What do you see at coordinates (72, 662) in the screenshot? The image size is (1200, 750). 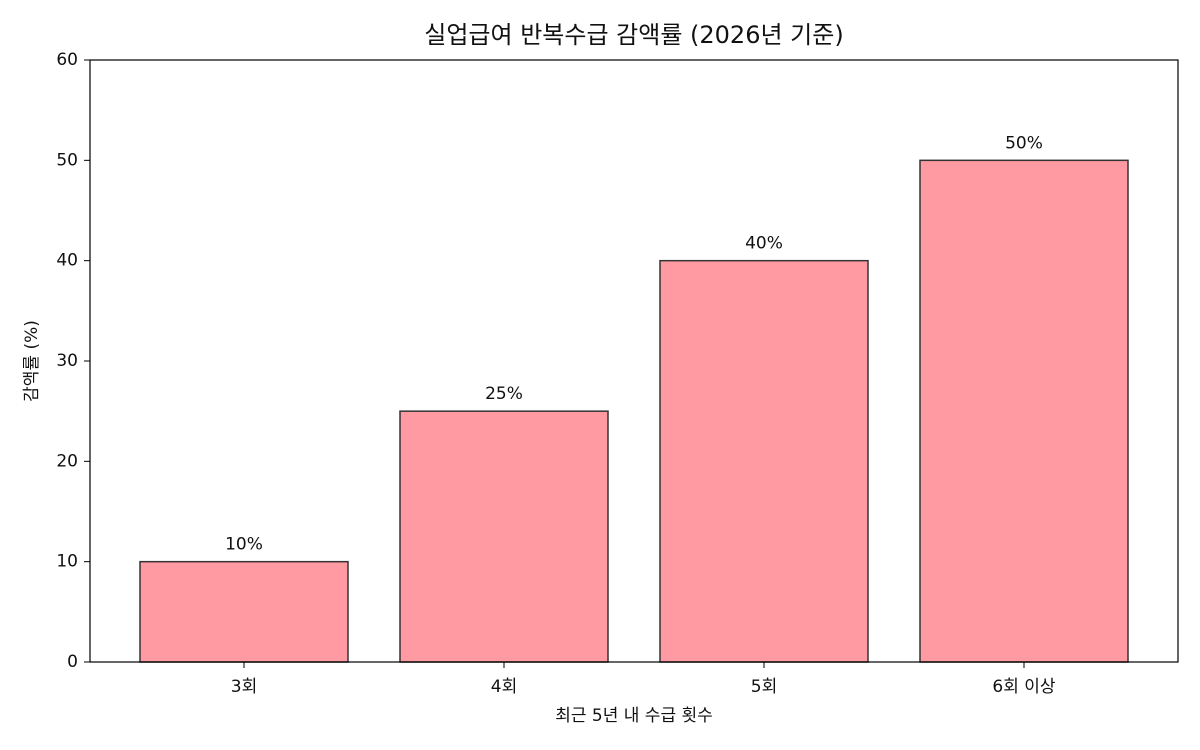 I see `y-tick-label: 0` at bounding box center [72, 662].